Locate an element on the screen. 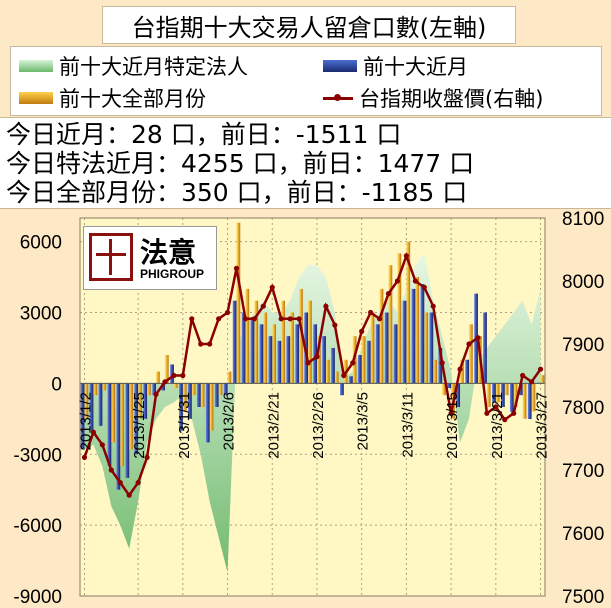 Image resolution: width=611 pixels, height=608 pixels. right-axis-tick-label: 7700 is located at coordinates (583, 471).